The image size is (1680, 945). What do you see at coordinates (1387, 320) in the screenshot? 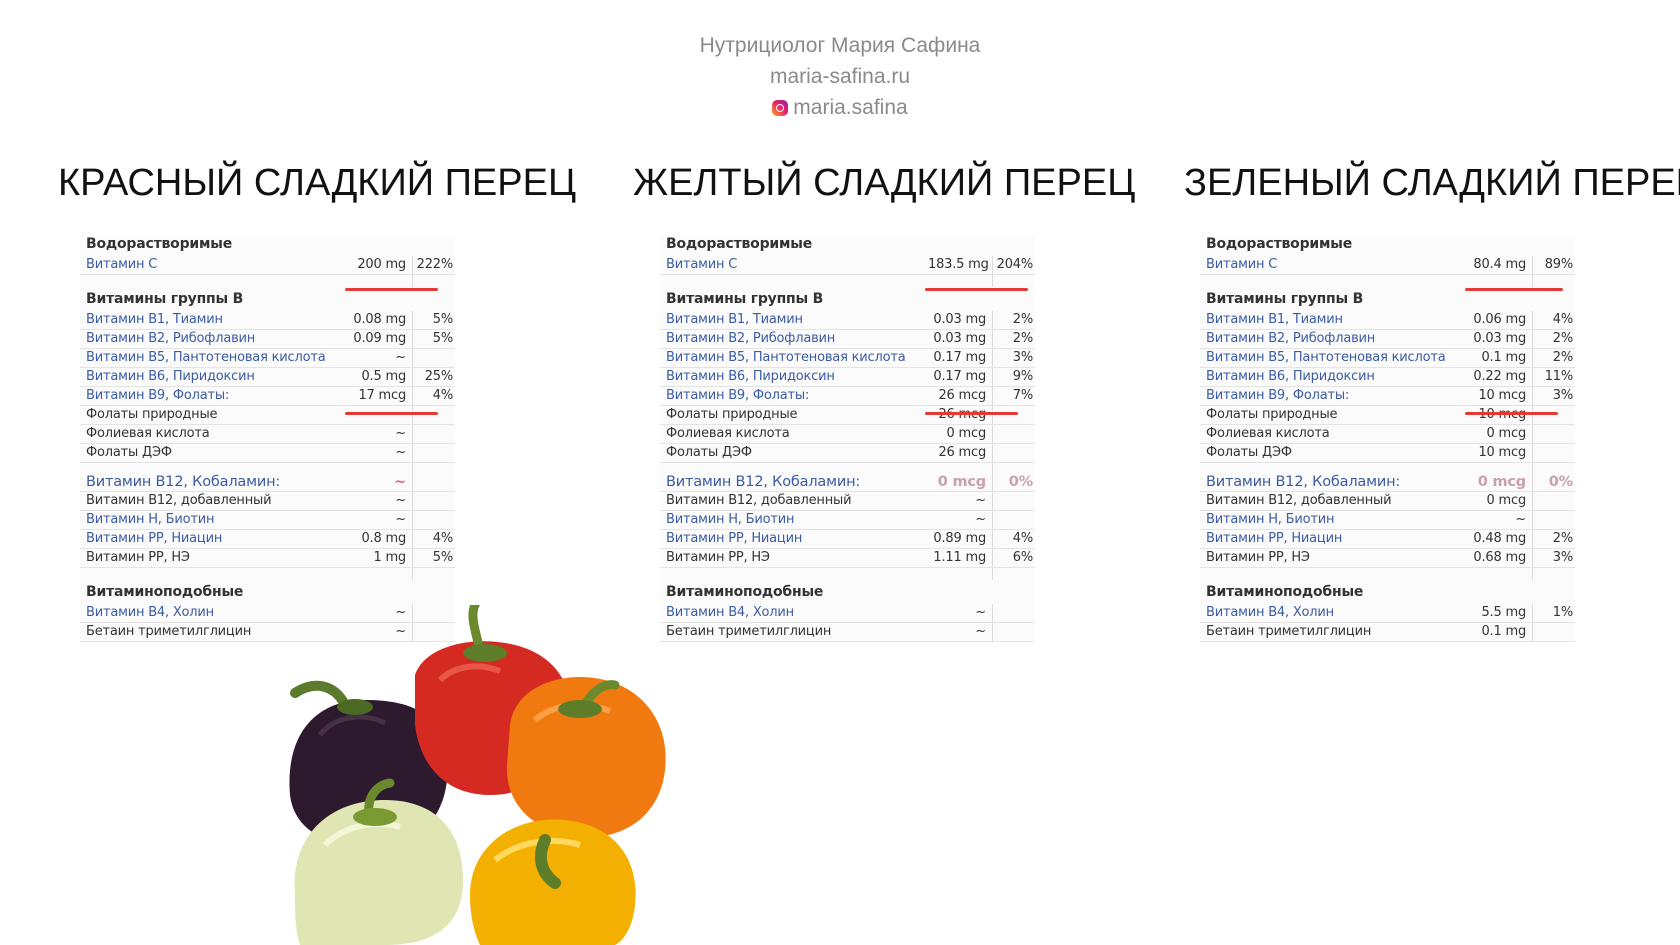
I see `nutrient-row: Витамин В1, Тиамин 0.06 mg 4%` at bounding box center [1387, 320].